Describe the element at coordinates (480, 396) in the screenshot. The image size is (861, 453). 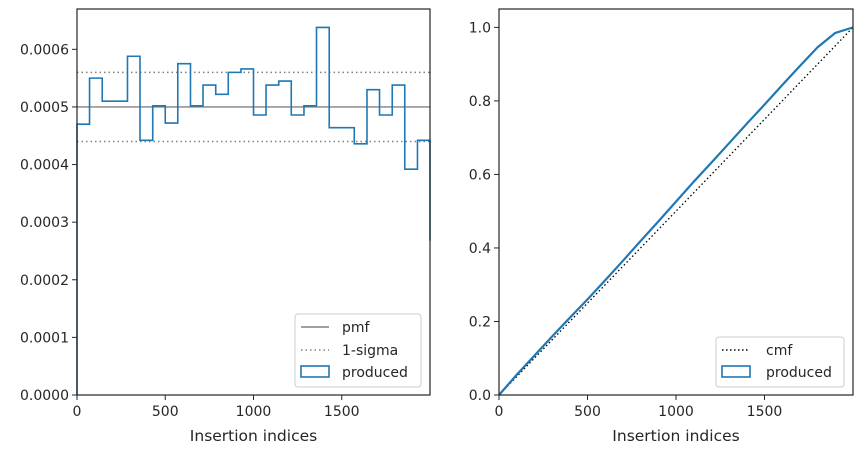
I see `y-tick-label: 0.0` at that location.